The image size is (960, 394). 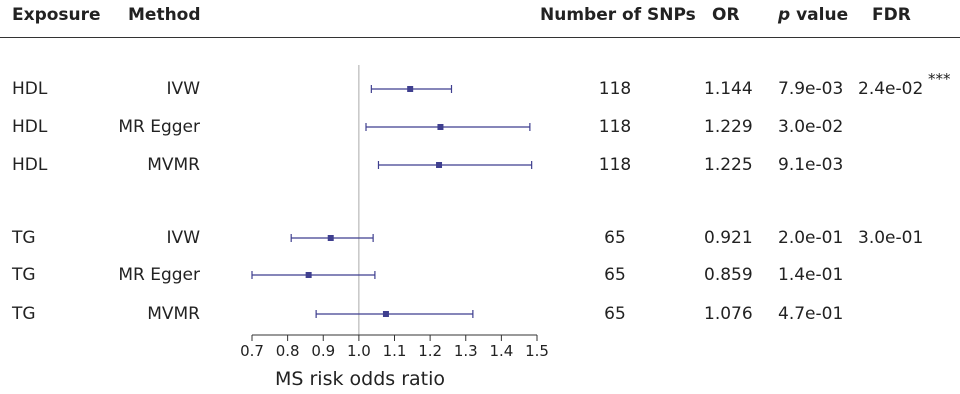 What do you see at coordinates (891, 15) in the screenshot?
I see `header-fdr: FDR` at bounding box center [891, 15].